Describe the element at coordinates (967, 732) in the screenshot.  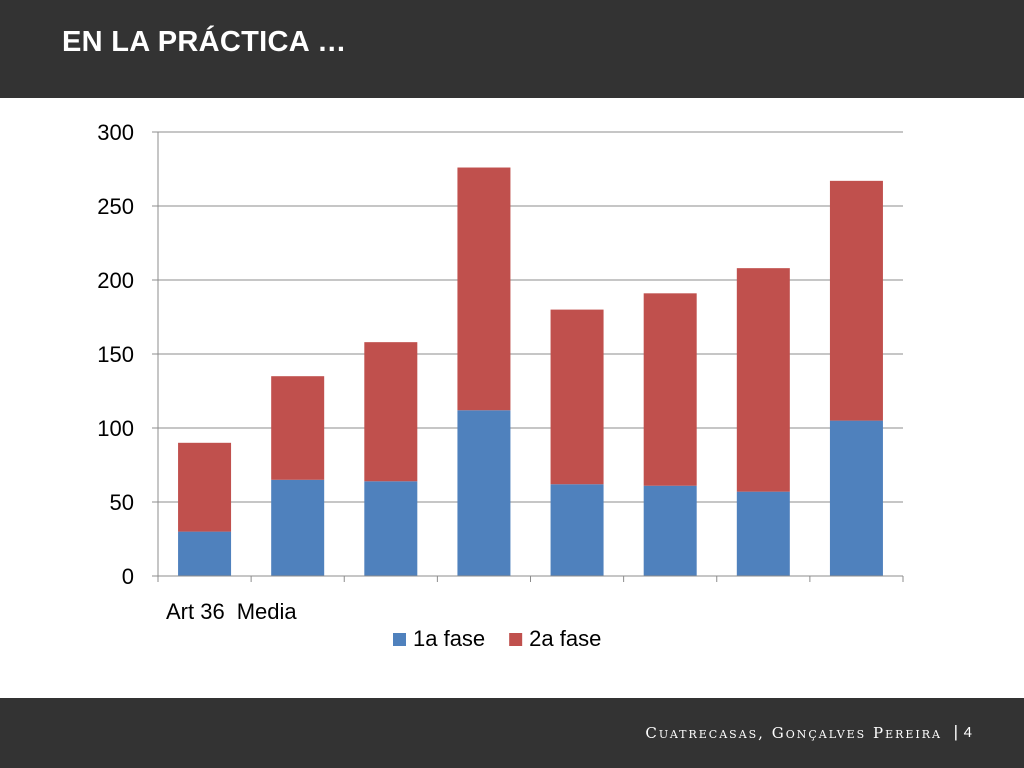
I see `page-number: 4` at that location.